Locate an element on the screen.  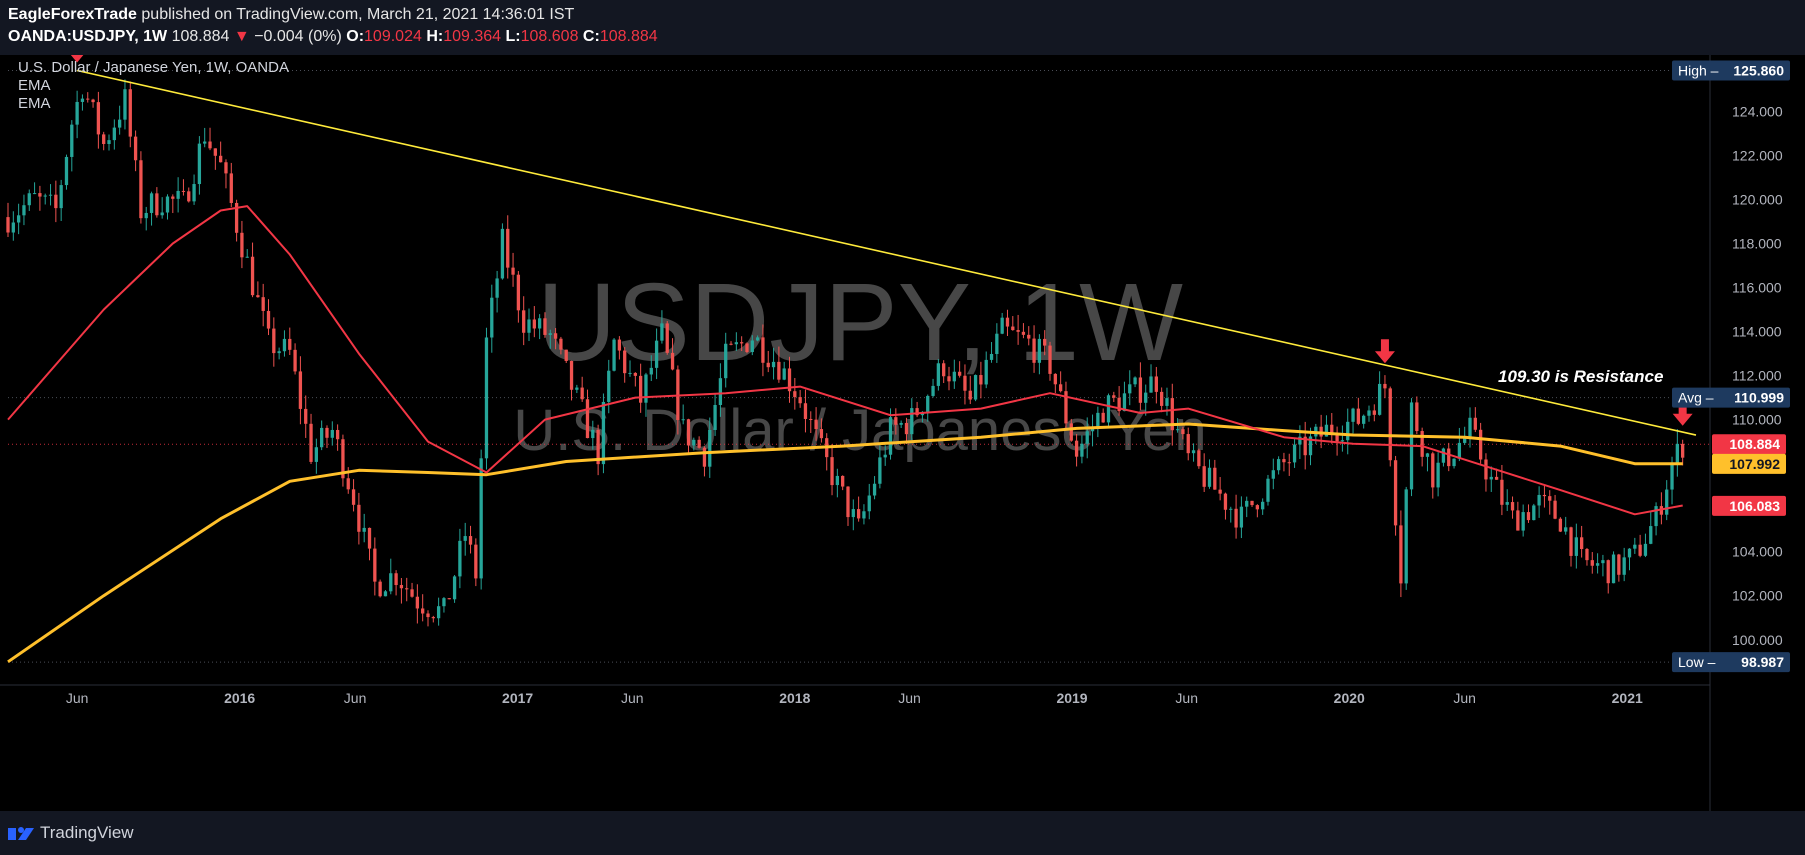
low-price-badge is located at coordinates (1731, 662).